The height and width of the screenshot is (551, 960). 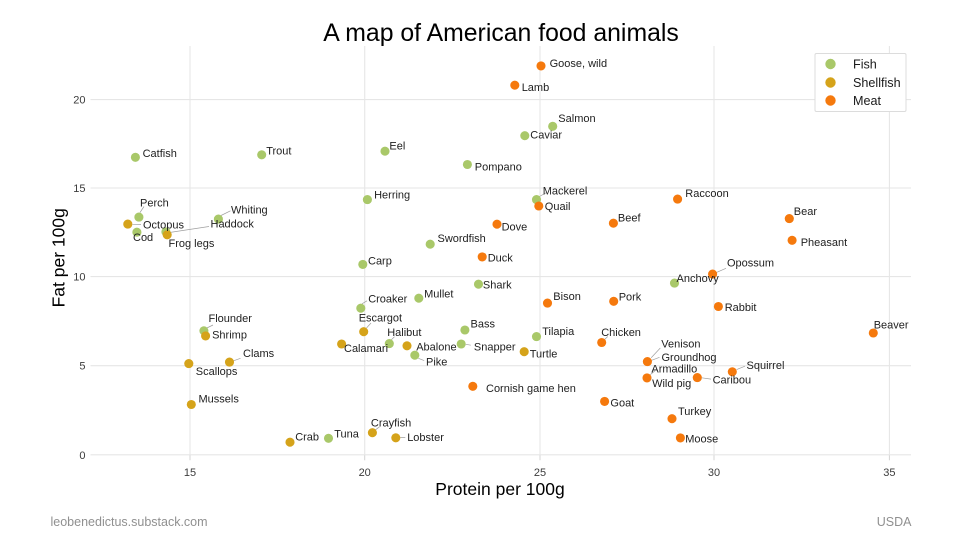 What do you see at coordinates (706, 194) in the screenshot?
I see `svg-text: Raccoon` at bounding box center [706, 194].